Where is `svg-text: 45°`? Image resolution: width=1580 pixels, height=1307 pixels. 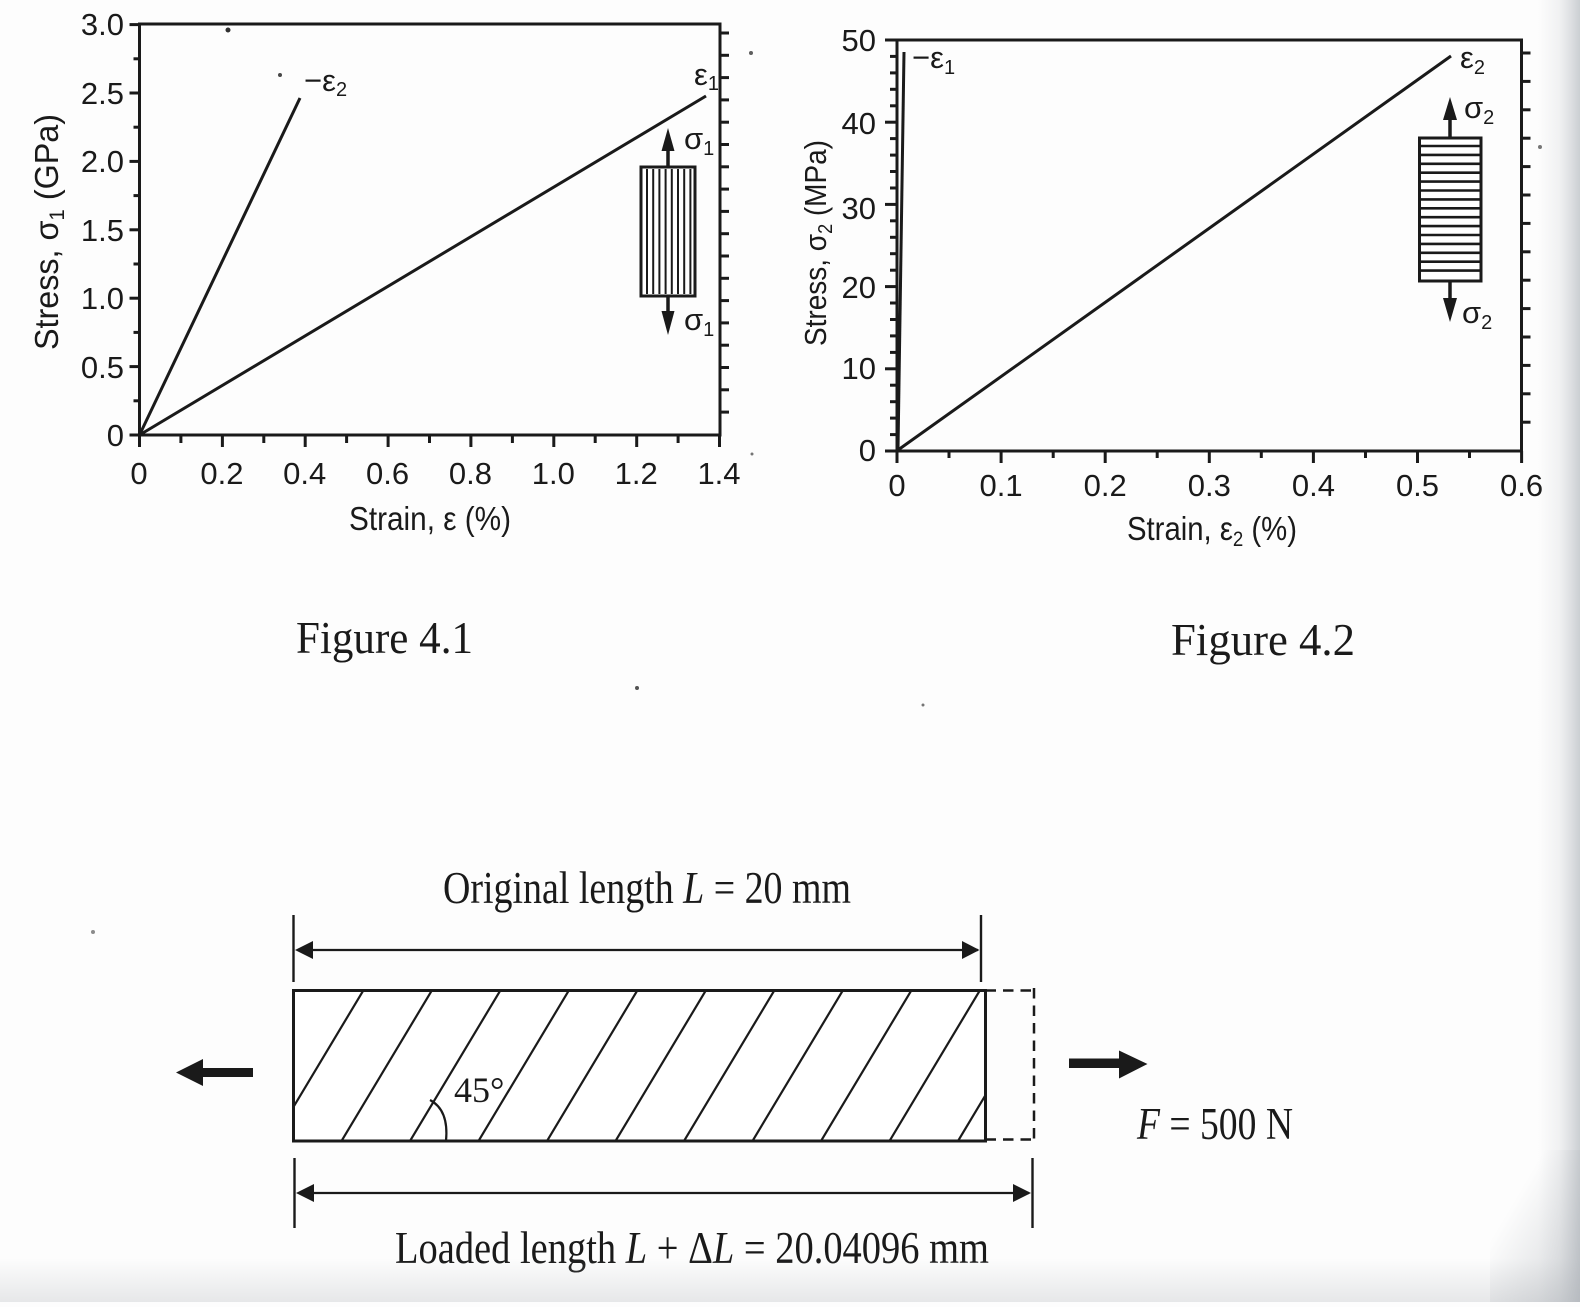 svg-text: 45° is located at coordinates (479, 1090).